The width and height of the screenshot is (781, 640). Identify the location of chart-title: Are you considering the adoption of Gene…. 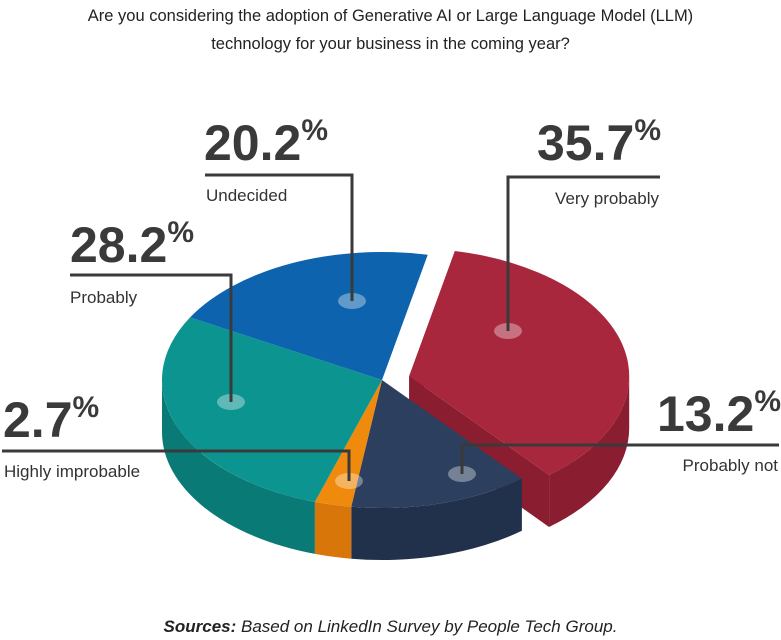
(390, 30).